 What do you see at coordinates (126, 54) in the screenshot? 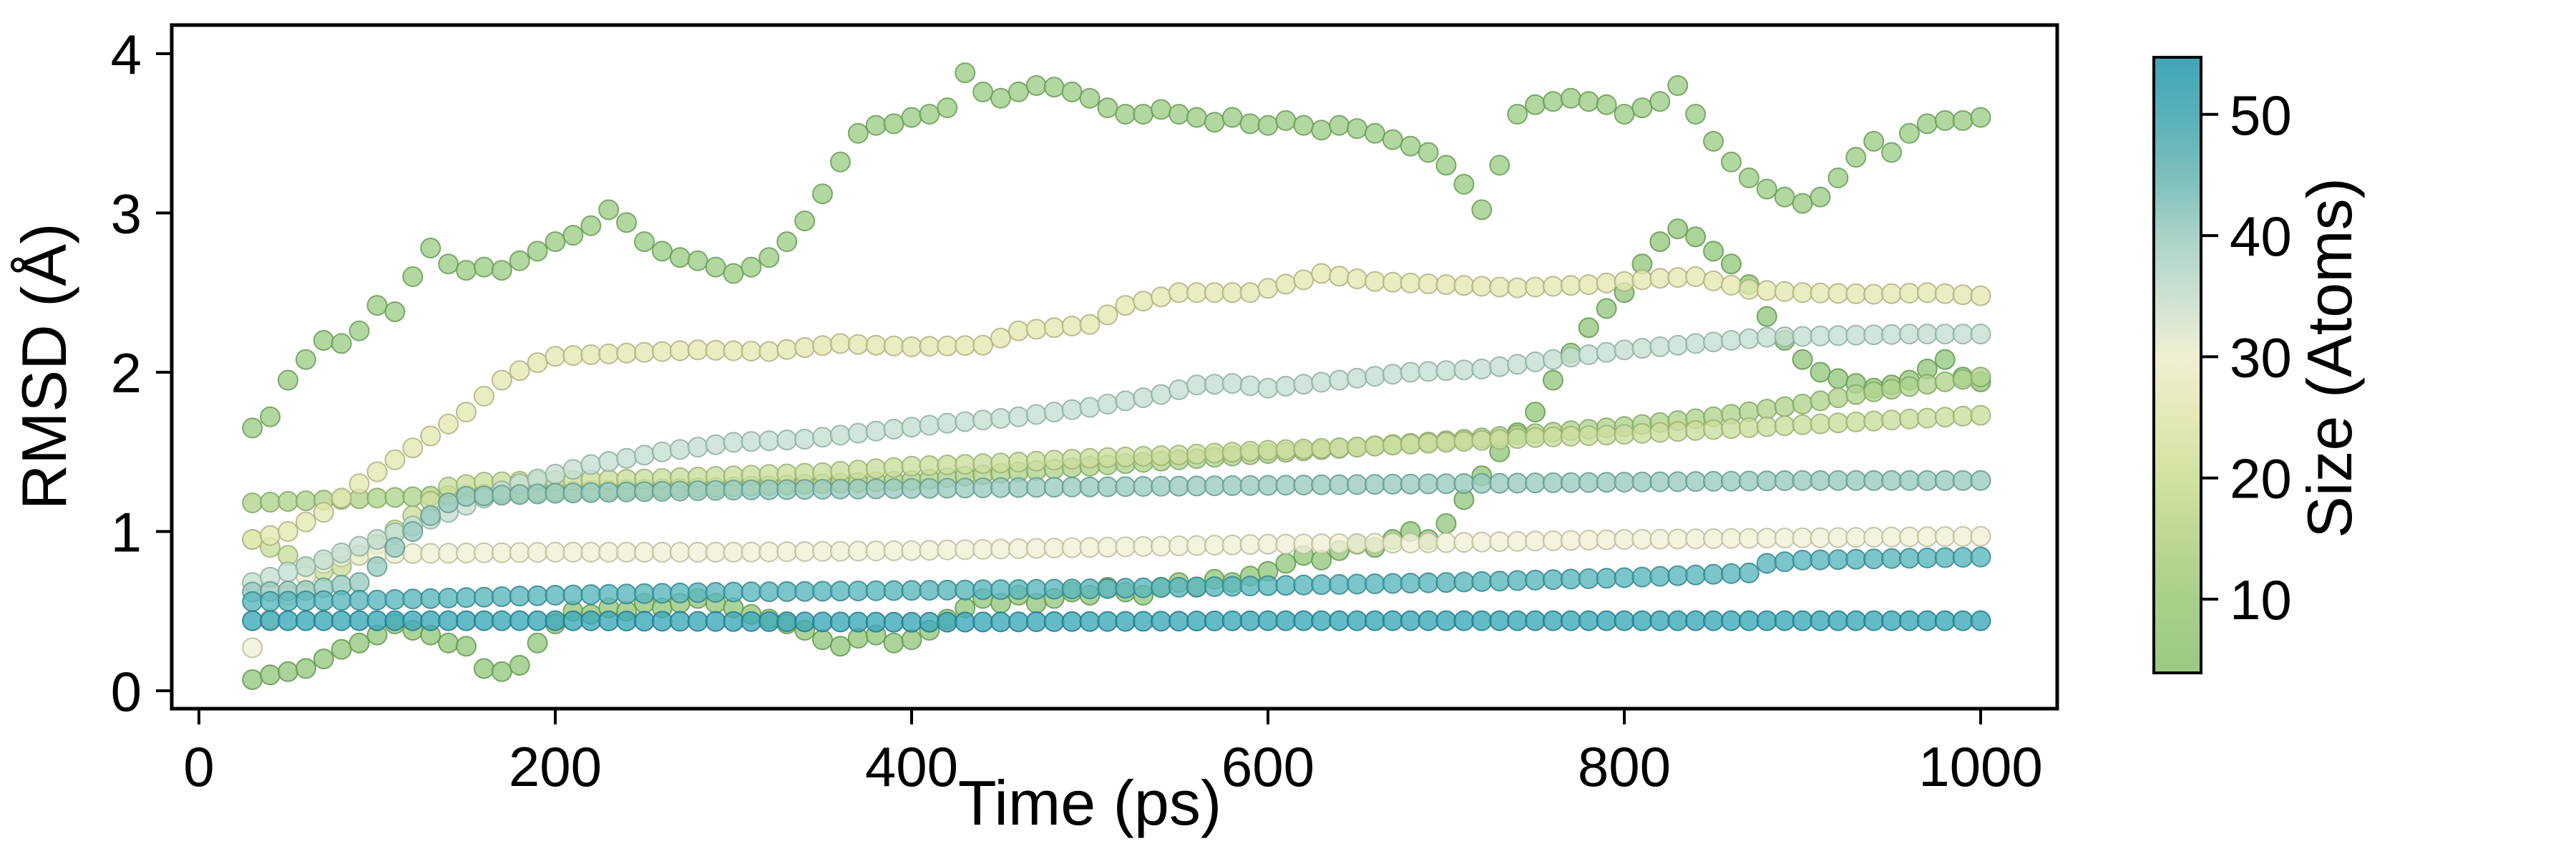
I see `y-tick-label: 4` at bounding box center [126, 54].